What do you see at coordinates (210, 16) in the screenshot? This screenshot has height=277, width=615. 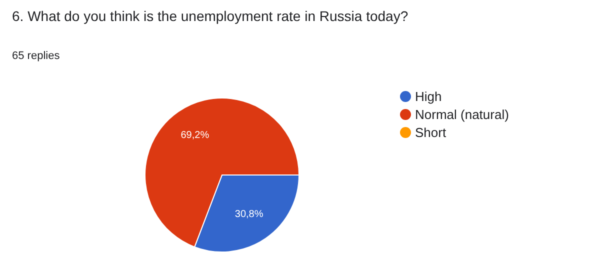 I see `chart-title: 6. What do you think is the unemployment rate in Russia today?` at bounding box center [210, 16].